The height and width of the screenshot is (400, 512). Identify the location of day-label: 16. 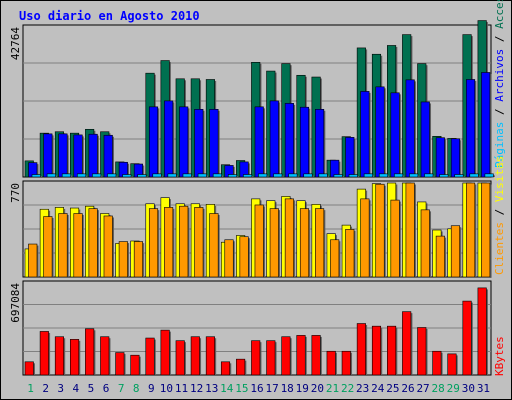
(256, 388).